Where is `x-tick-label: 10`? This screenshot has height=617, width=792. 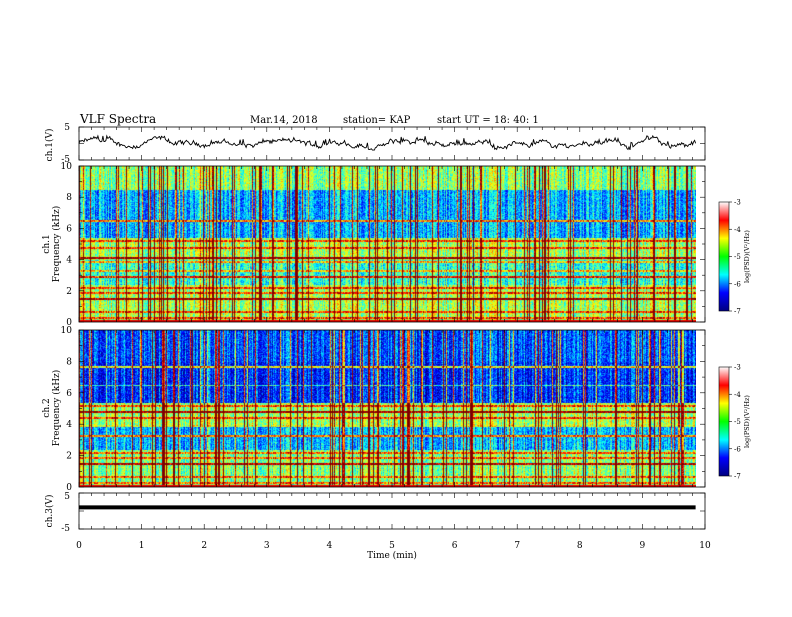
x-tick-label: 10 is located at coordinates (705, 546).